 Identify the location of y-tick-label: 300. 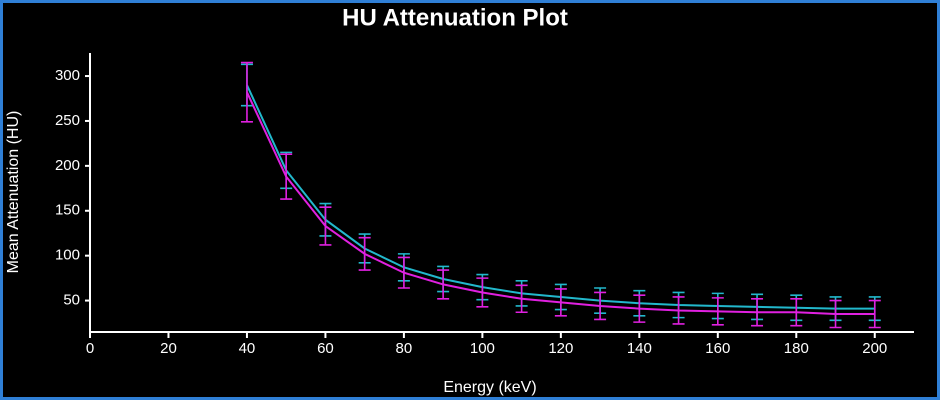
(67, 75).